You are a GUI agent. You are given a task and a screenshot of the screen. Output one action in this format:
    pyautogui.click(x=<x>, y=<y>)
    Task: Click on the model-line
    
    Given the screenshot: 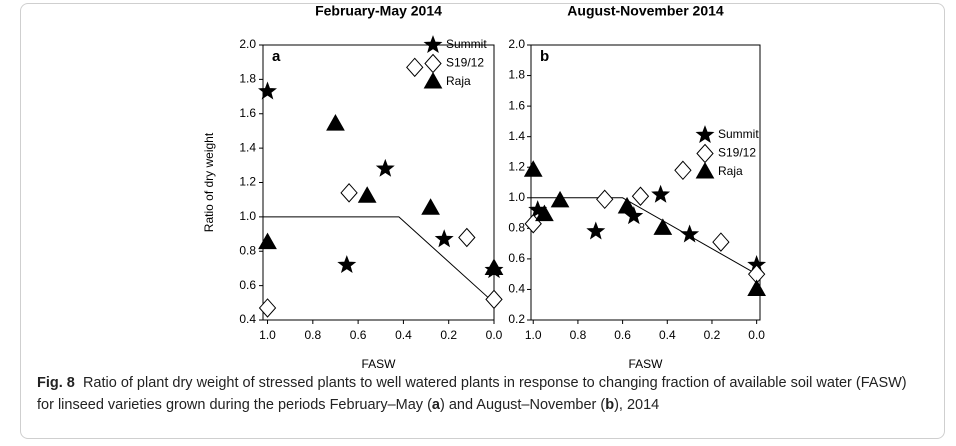 What is the action you would take?
    pyautogui.click(x=379, y=260)
    